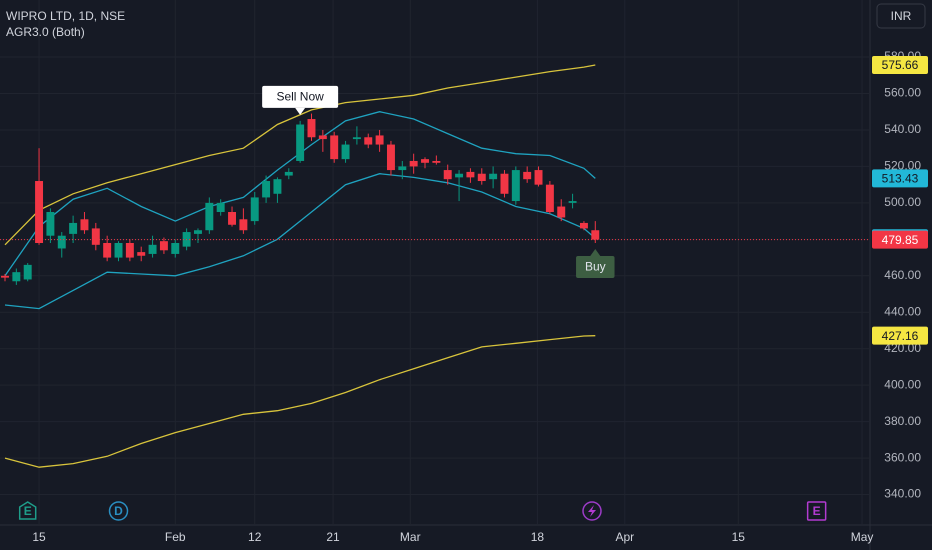 The width and height of the screenshot is (932, 550). What do you see at coordinates (902, 494) in the screenshot?
I see `y-tick-label: 340.00` at bounding box center [902, 494].